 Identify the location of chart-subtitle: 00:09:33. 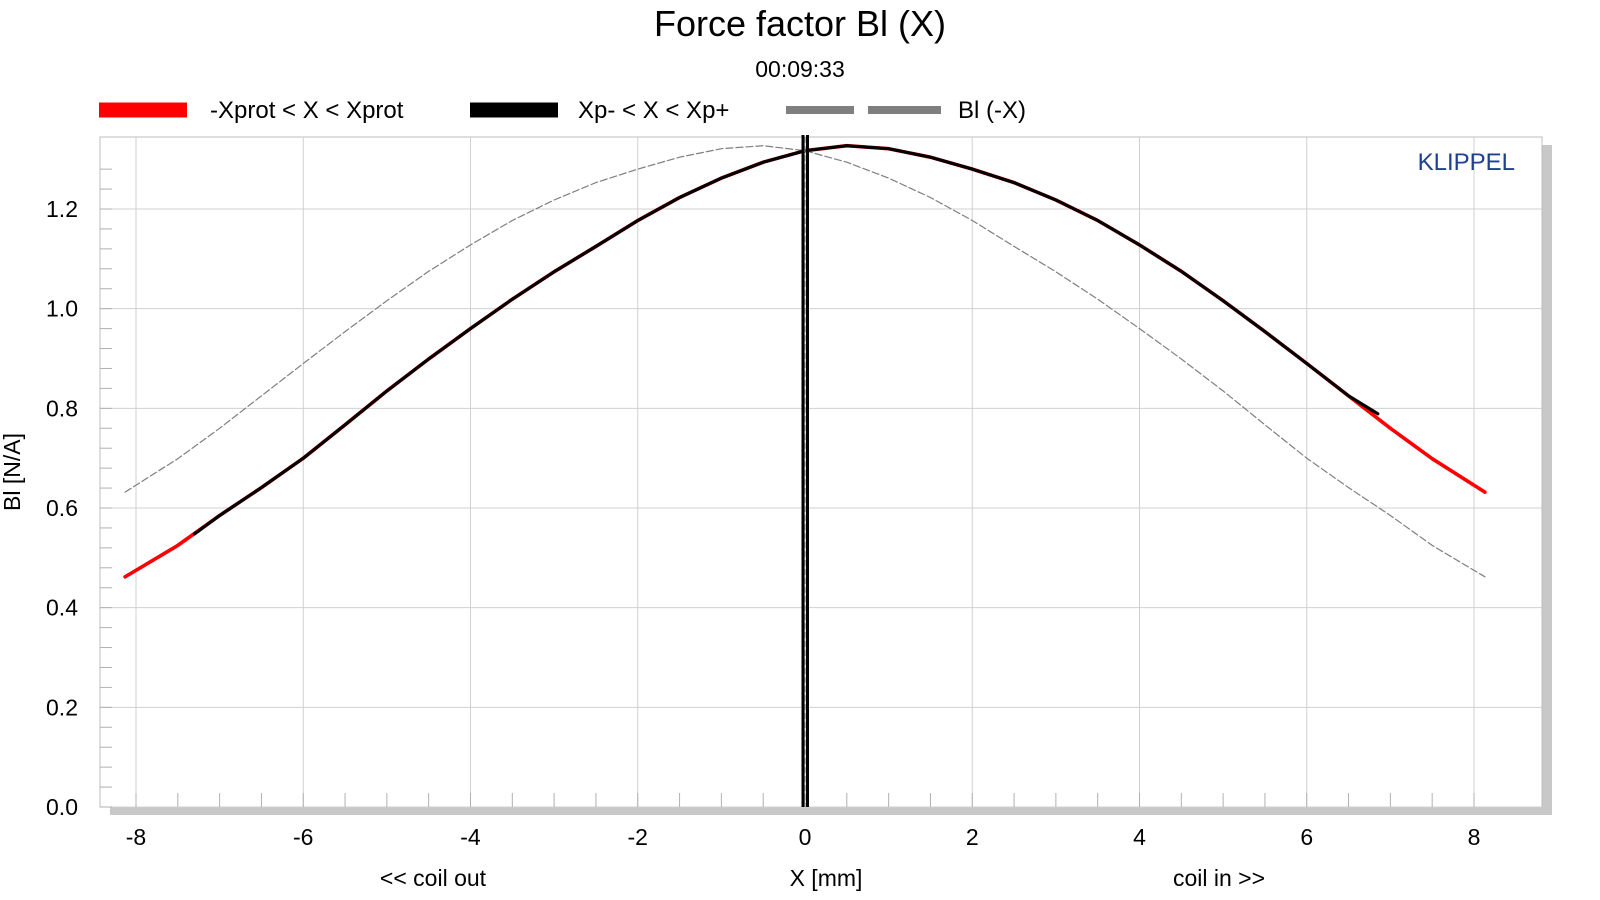
(800, 69).